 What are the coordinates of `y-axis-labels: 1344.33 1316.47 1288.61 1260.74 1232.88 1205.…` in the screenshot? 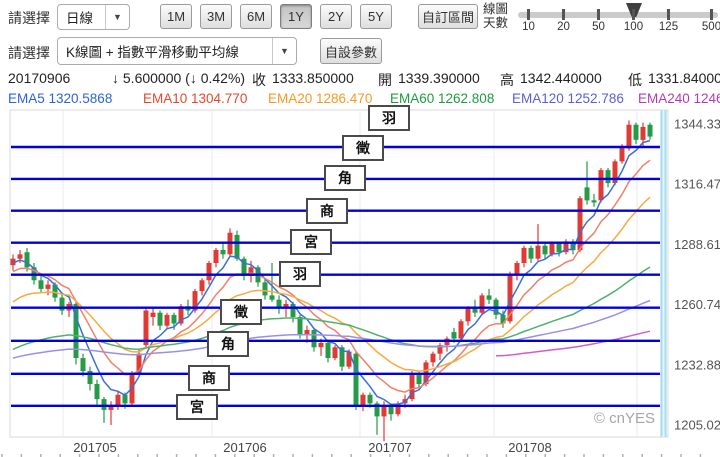 It's located at (697, 275).